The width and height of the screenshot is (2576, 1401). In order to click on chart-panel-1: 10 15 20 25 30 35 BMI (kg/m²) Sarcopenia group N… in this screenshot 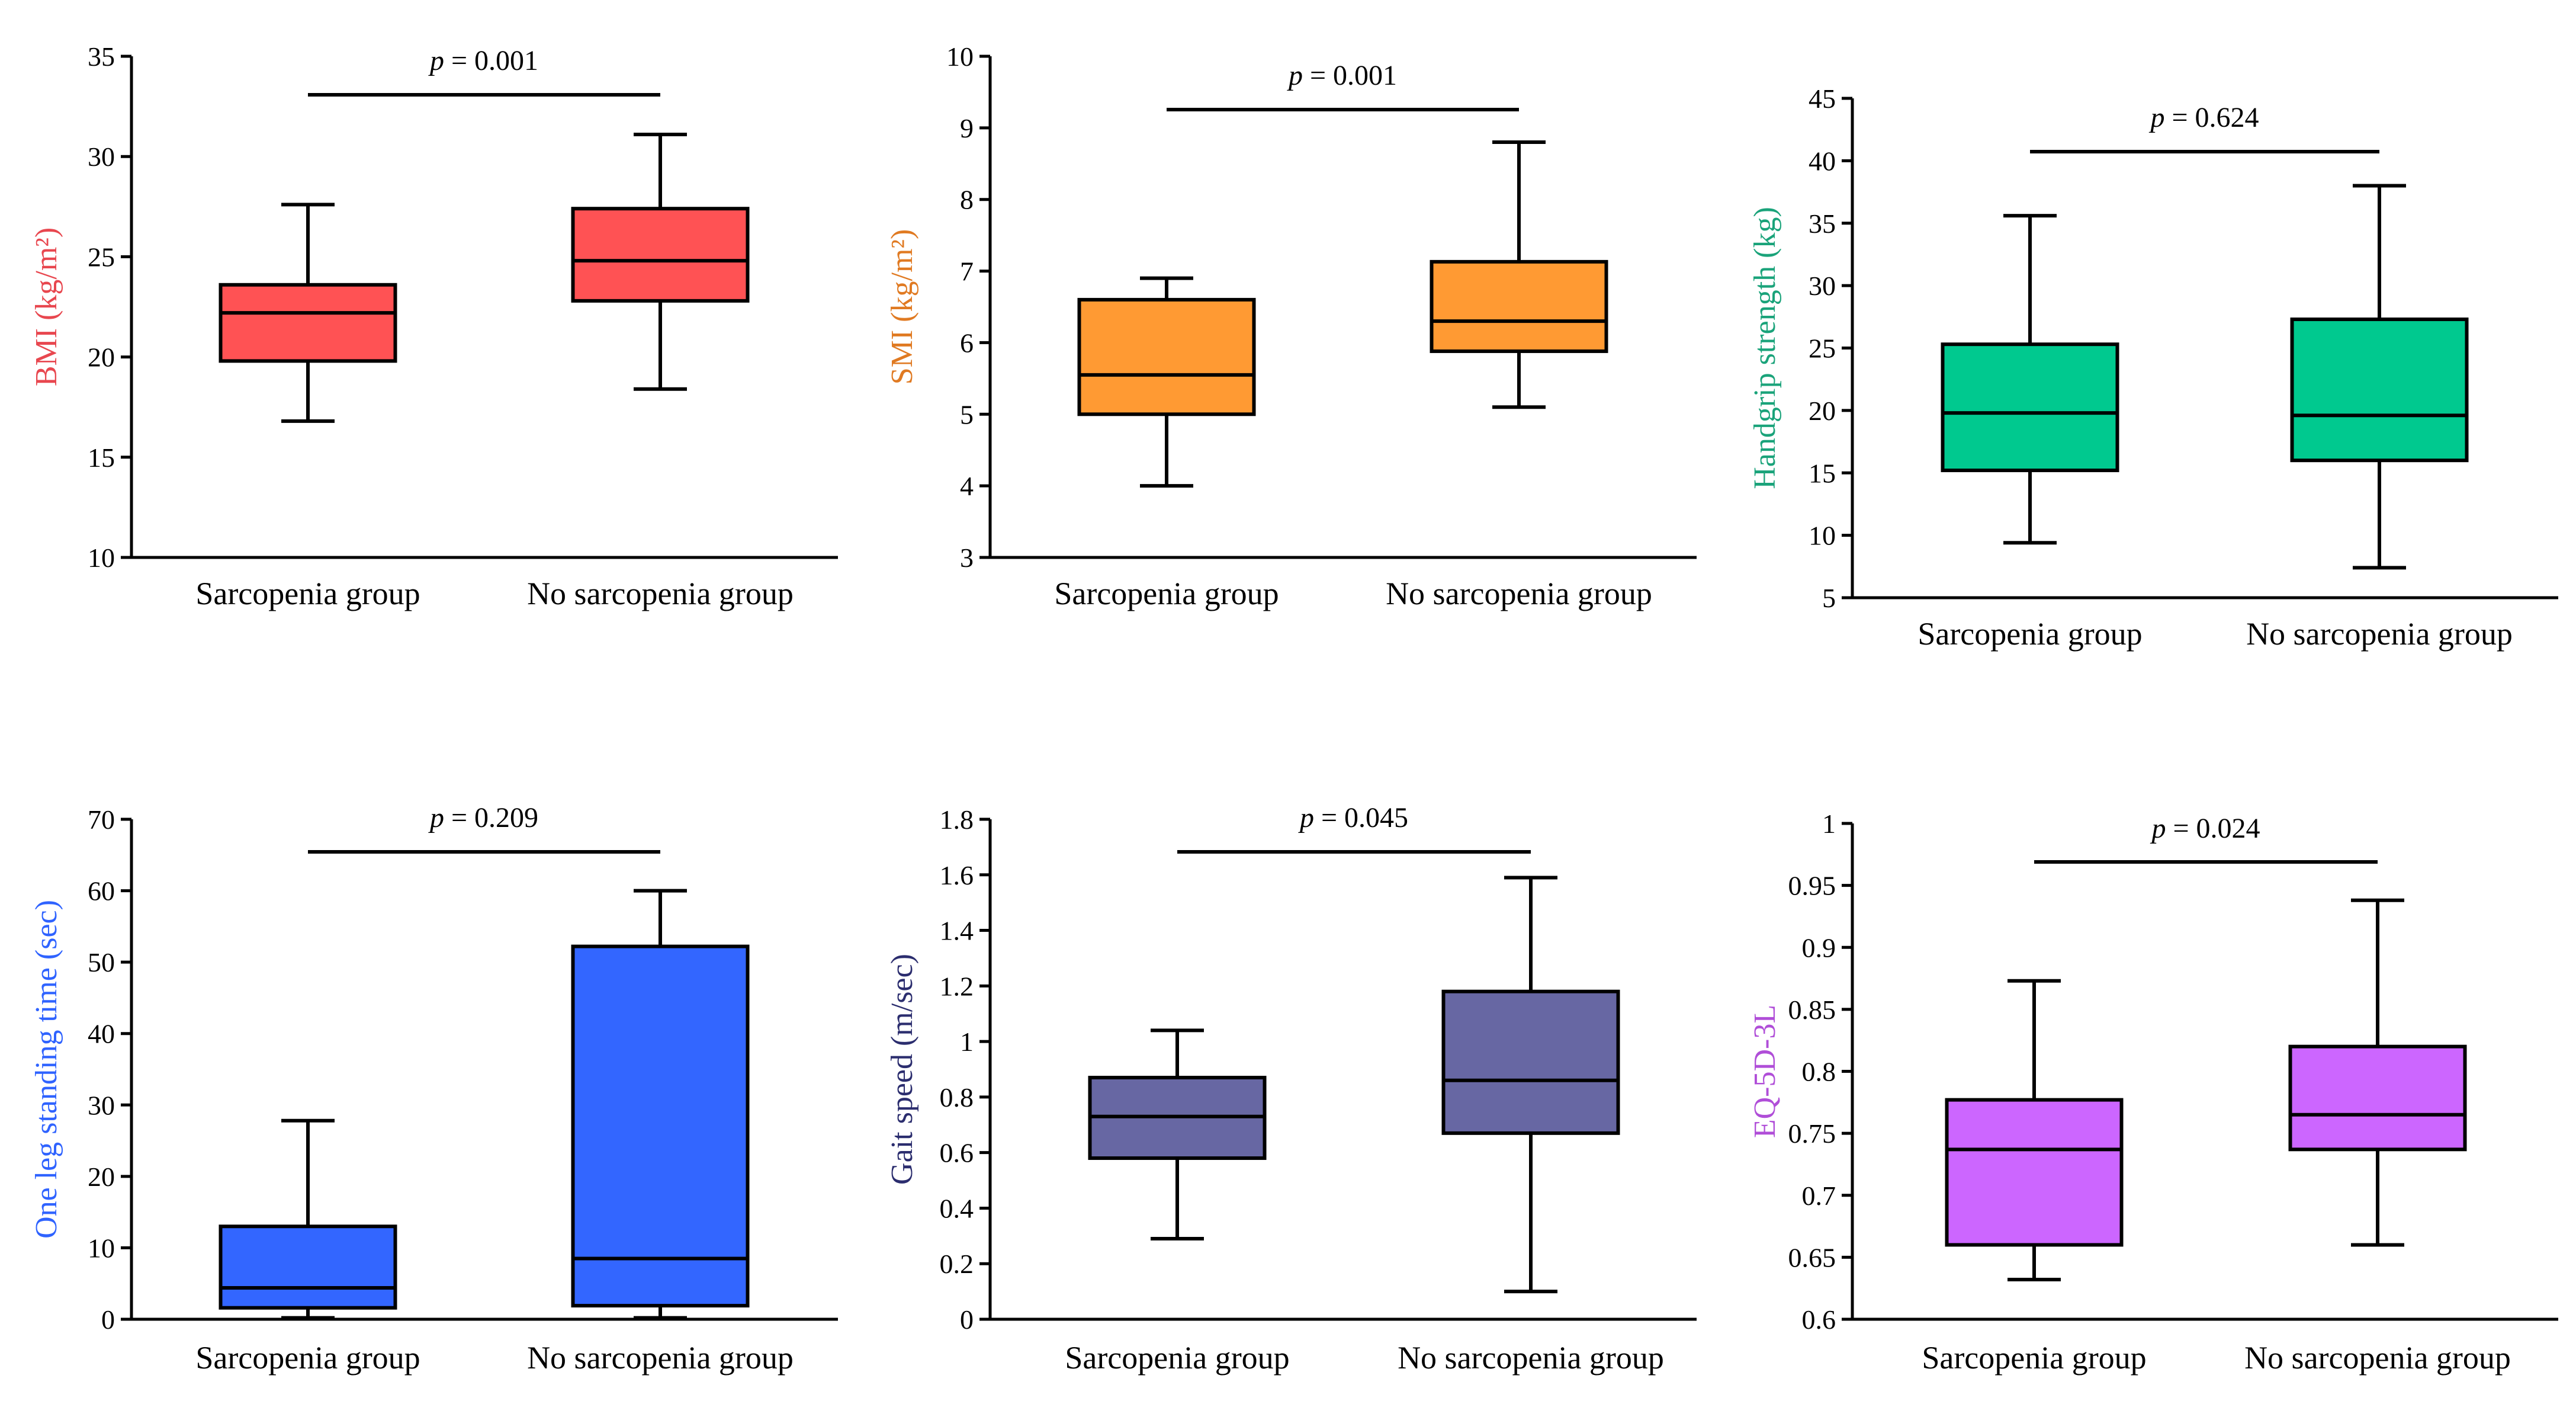, I will do `click(434, 326)`.